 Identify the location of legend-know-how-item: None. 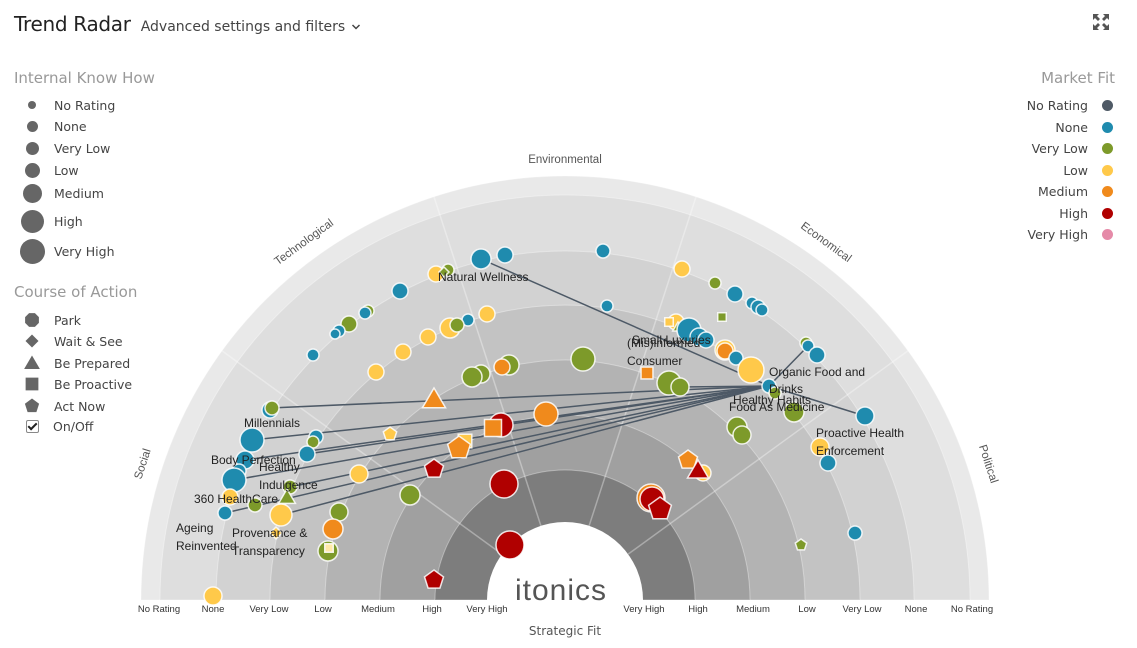
(52, 126).